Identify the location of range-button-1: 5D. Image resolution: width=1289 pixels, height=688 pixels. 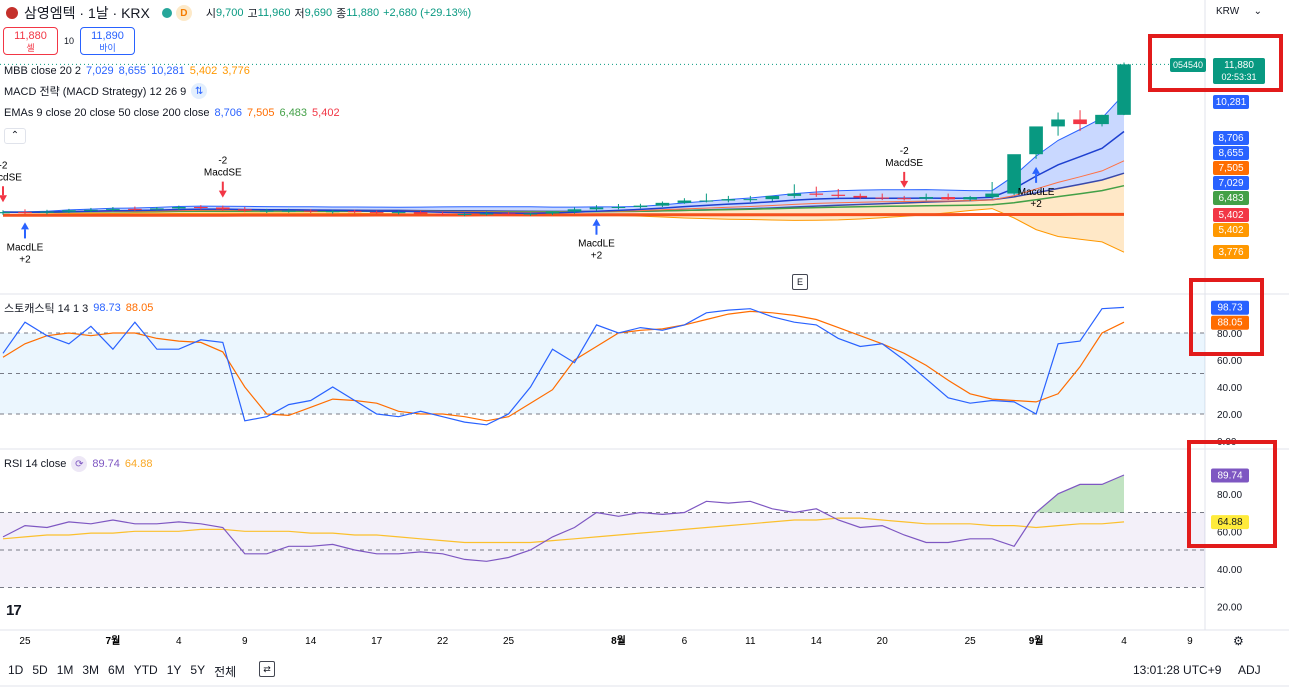
(40, 670).